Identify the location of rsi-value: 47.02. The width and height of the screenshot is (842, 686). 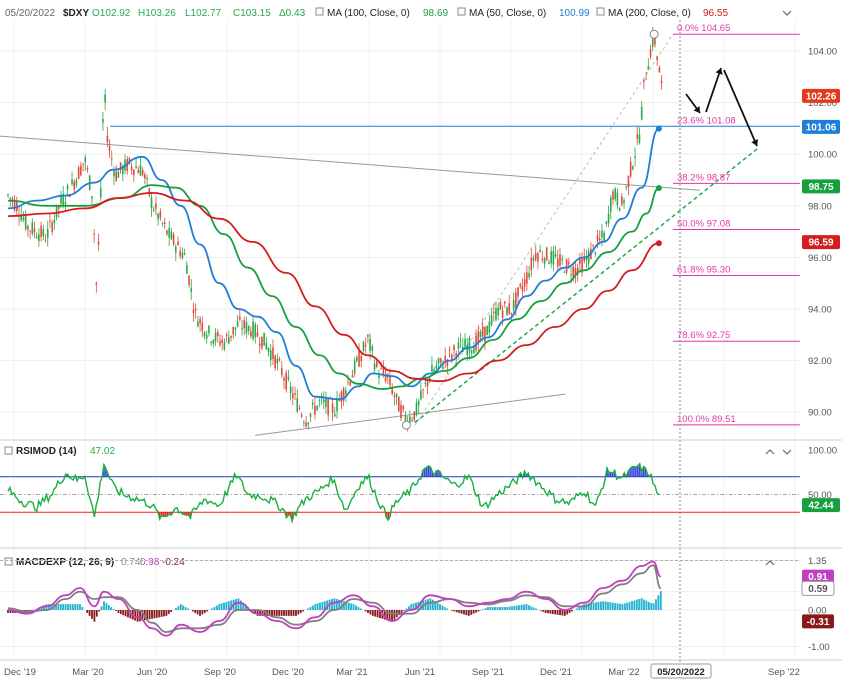
(102, 451).